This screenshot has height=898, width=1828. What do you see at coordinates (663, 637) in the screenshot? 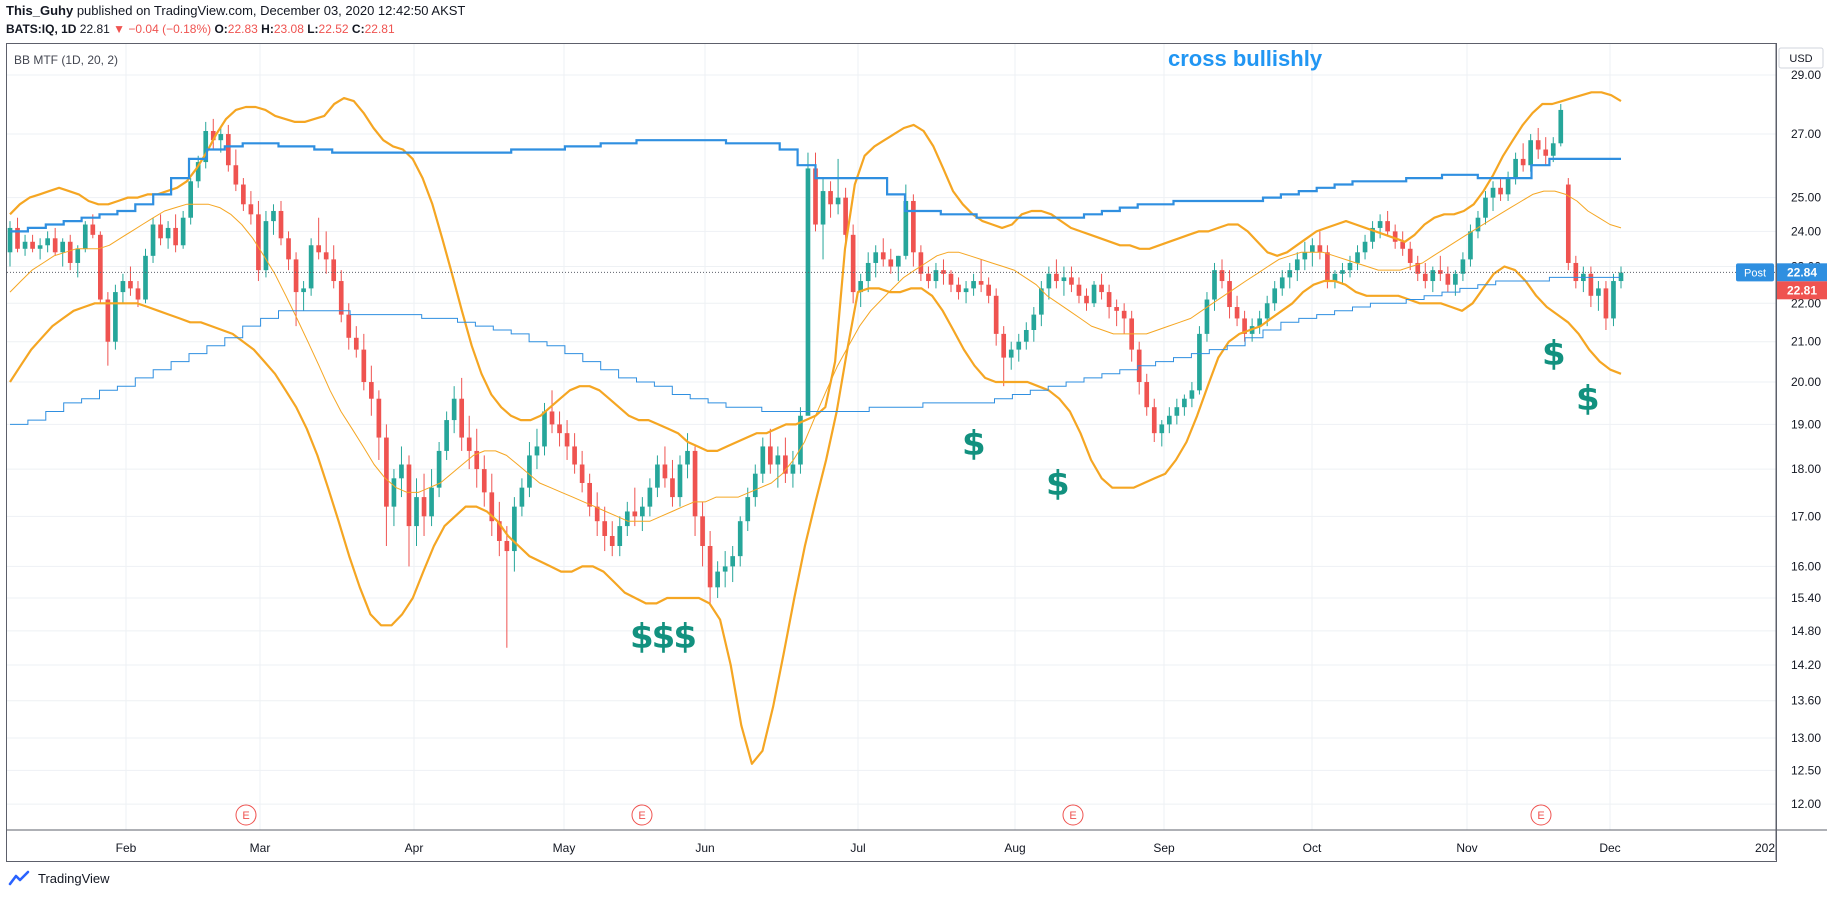
I see `dollar-annotation: $$$` at bounding box center [663, 637].